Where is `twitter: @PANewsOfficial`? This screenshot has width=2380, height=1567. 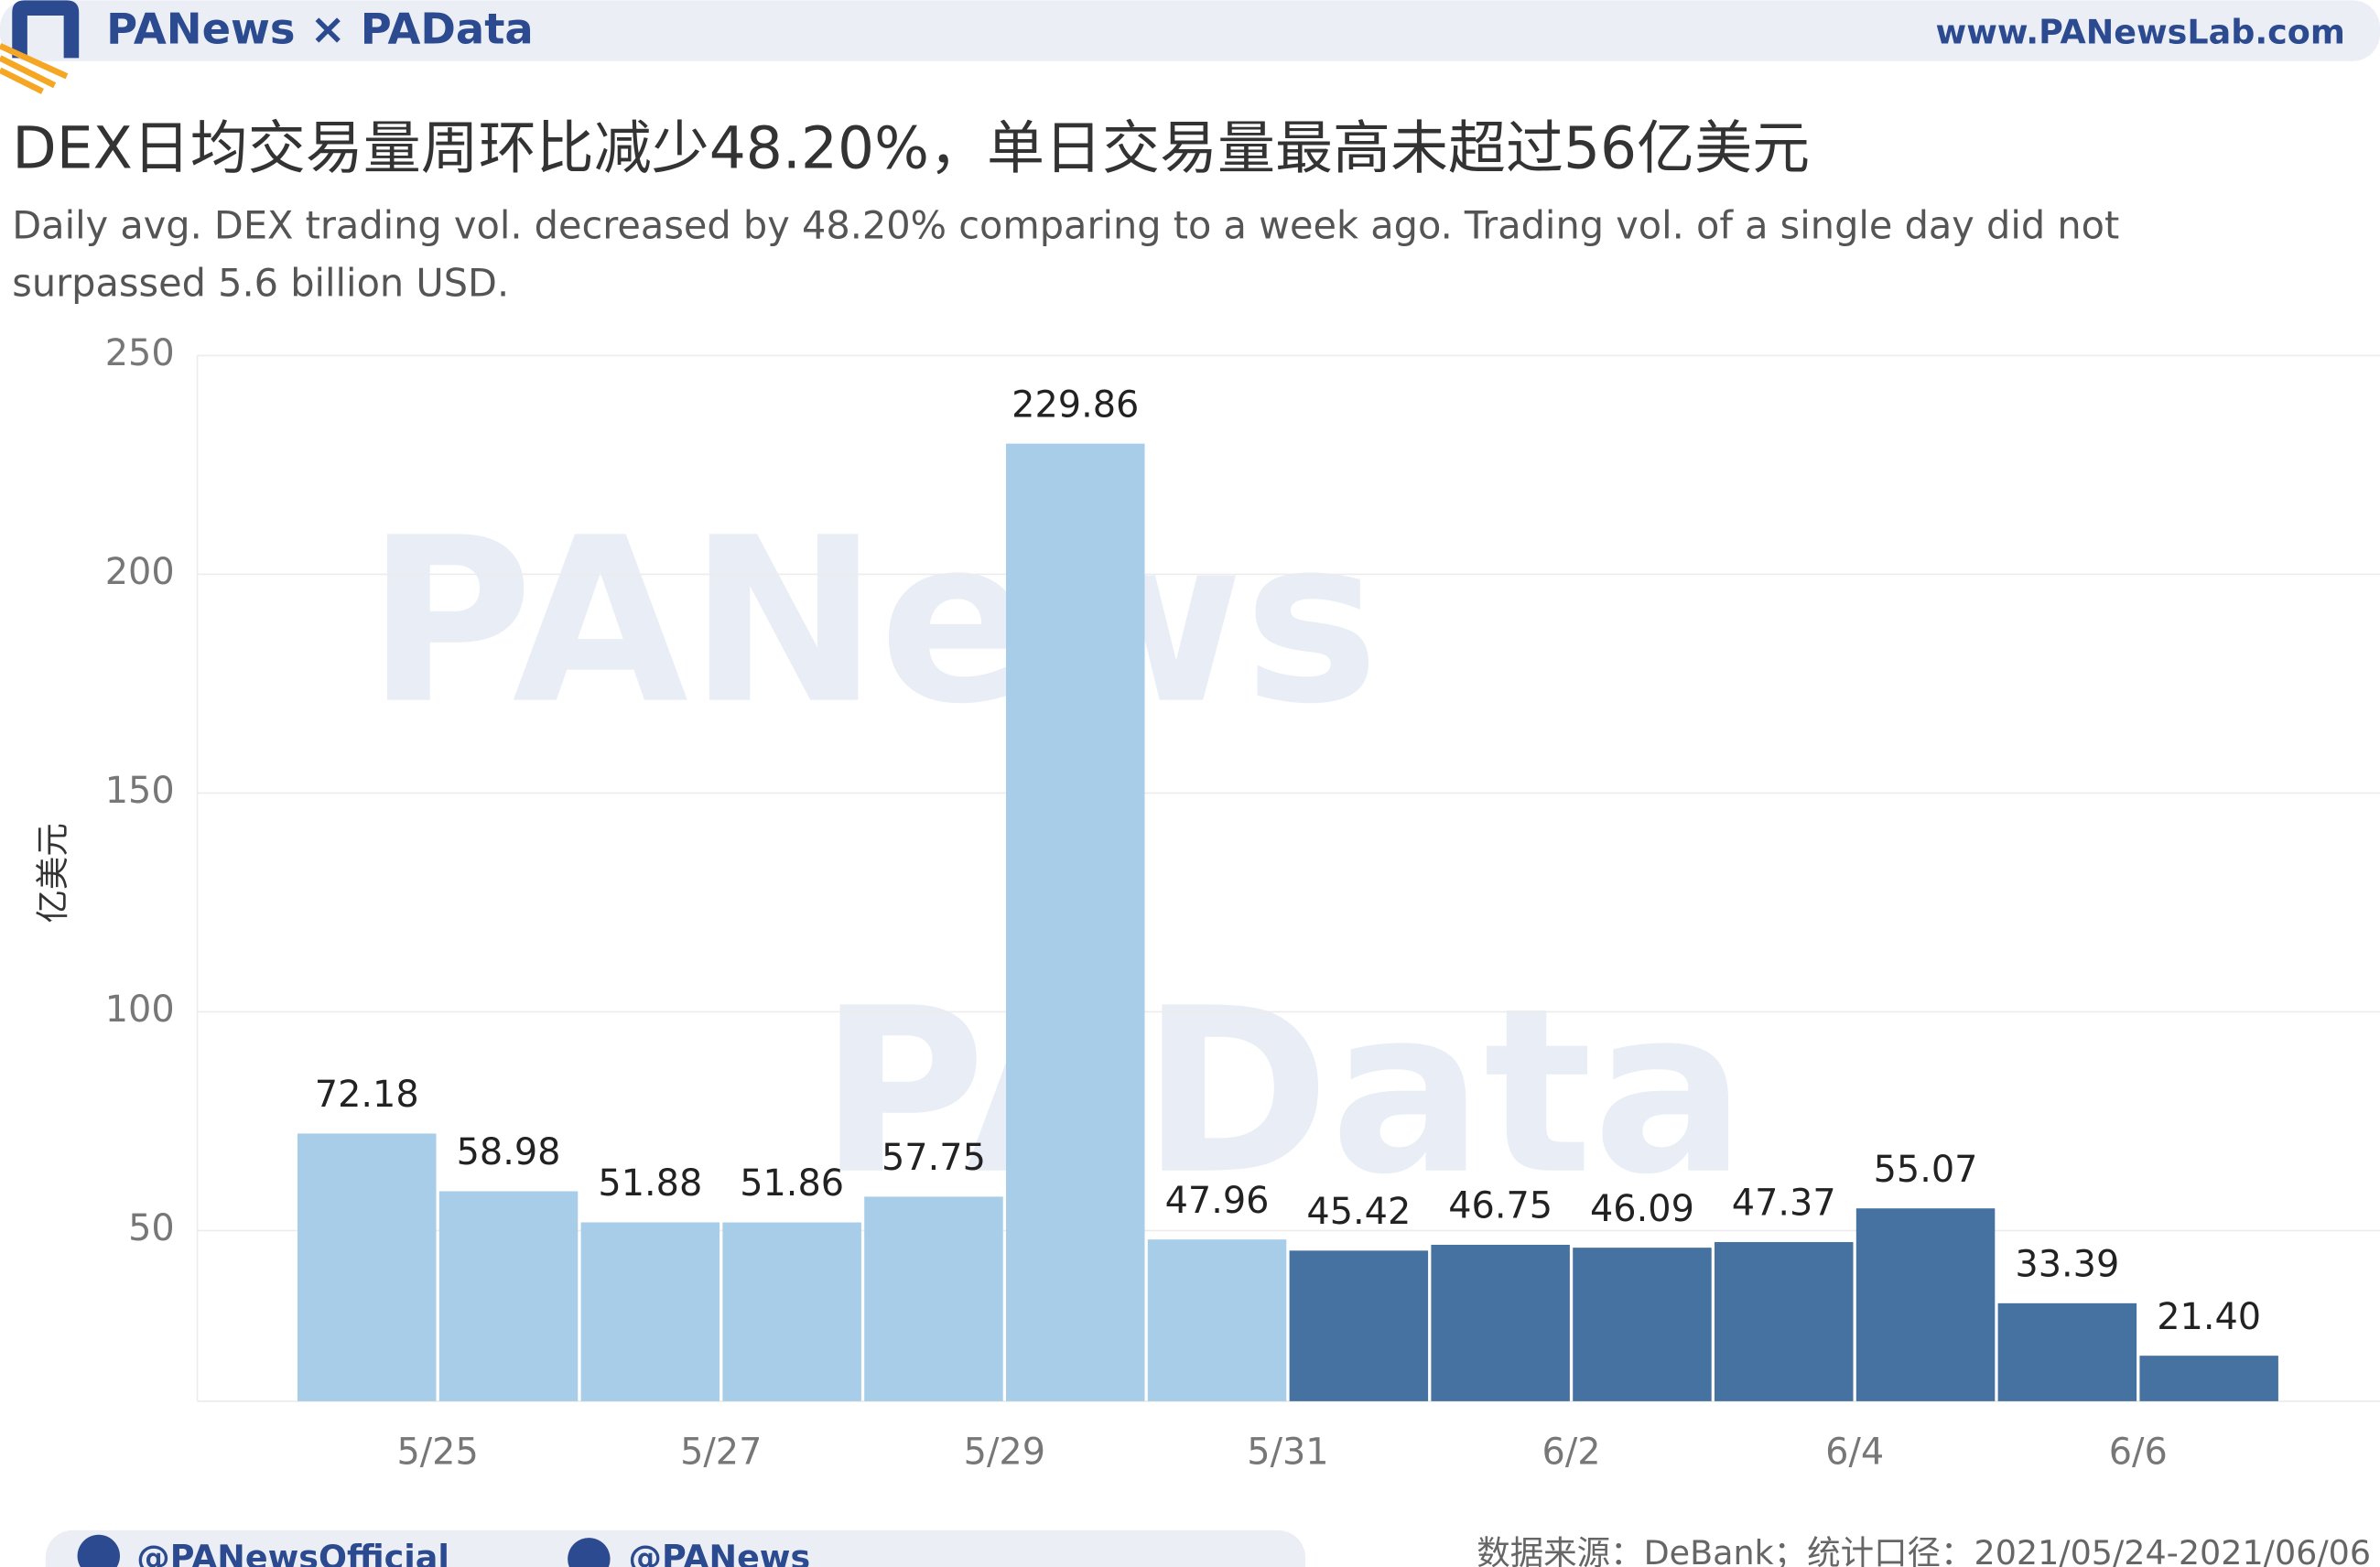 twitter: @PANewsOfficial is located at coordinates (292, 1552).